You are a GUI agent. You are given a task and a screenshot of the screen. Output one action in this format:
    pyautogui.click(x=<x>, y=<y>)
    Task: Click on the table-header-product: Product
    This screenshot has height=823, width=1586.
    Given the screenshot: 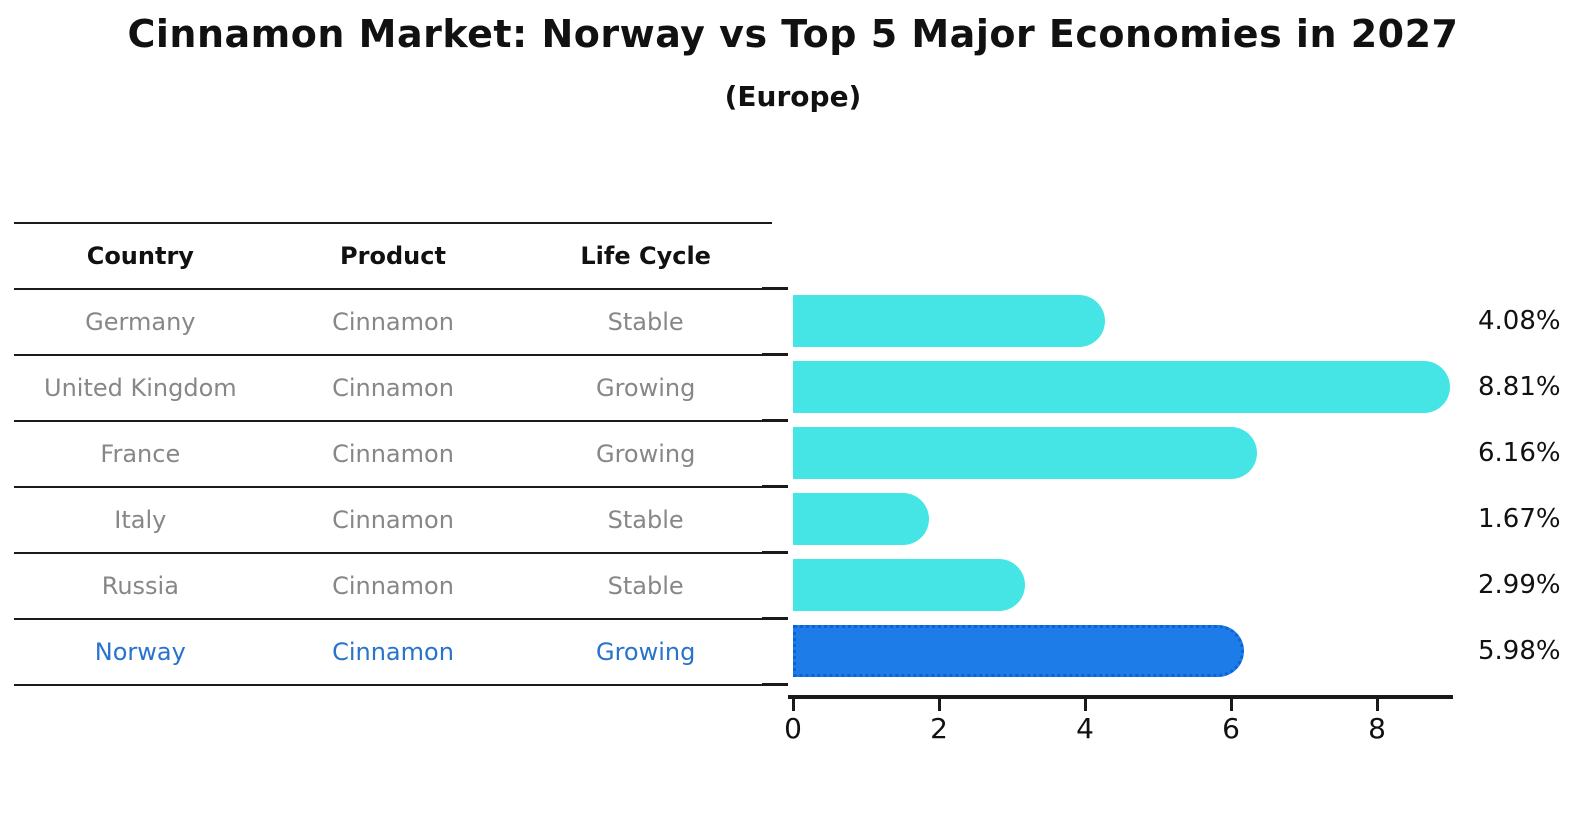 What is the action you would take?
    pyautogui.click(x=393, y=256)
    